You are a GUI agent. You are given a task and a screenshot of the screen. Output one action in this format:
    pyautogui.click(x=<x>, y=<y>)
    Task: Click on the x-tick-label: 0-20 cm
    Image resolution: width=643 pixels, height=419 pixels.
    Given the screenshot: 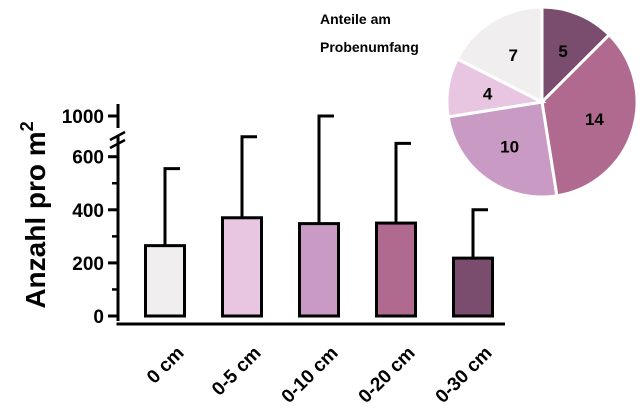 What is the action you would take?
    pyautogui.click(x=387, y=375)
    